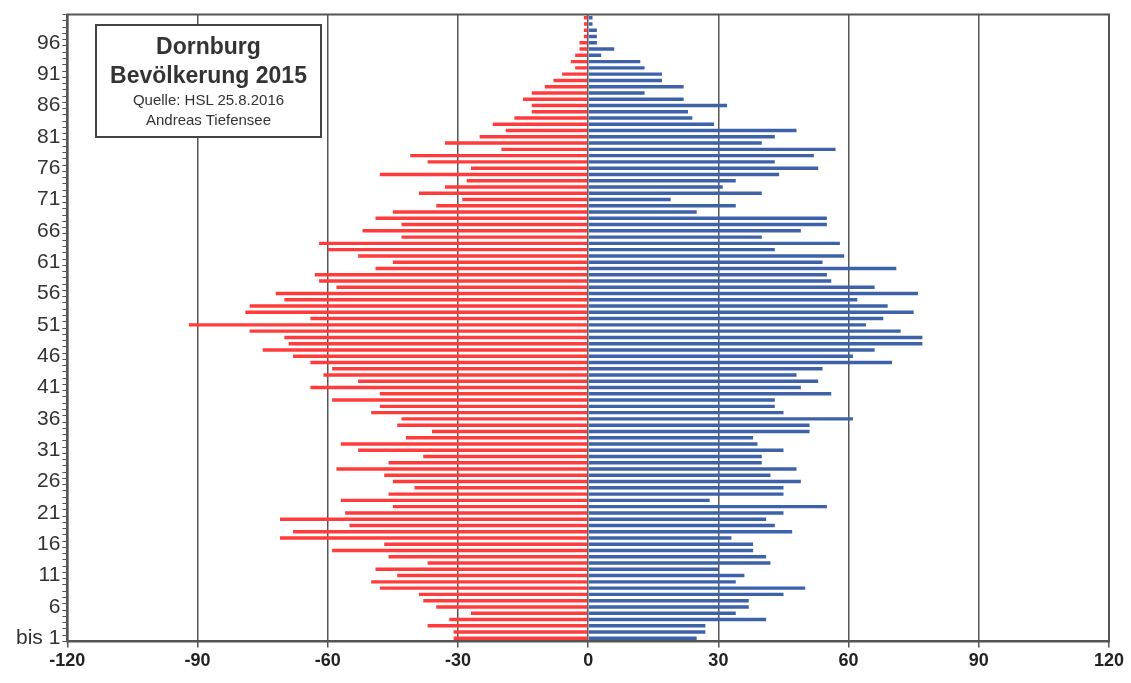 The height and width of the screenshot is (683, 1131). I want to click on x-tick-label: -90, so click(197, 660).